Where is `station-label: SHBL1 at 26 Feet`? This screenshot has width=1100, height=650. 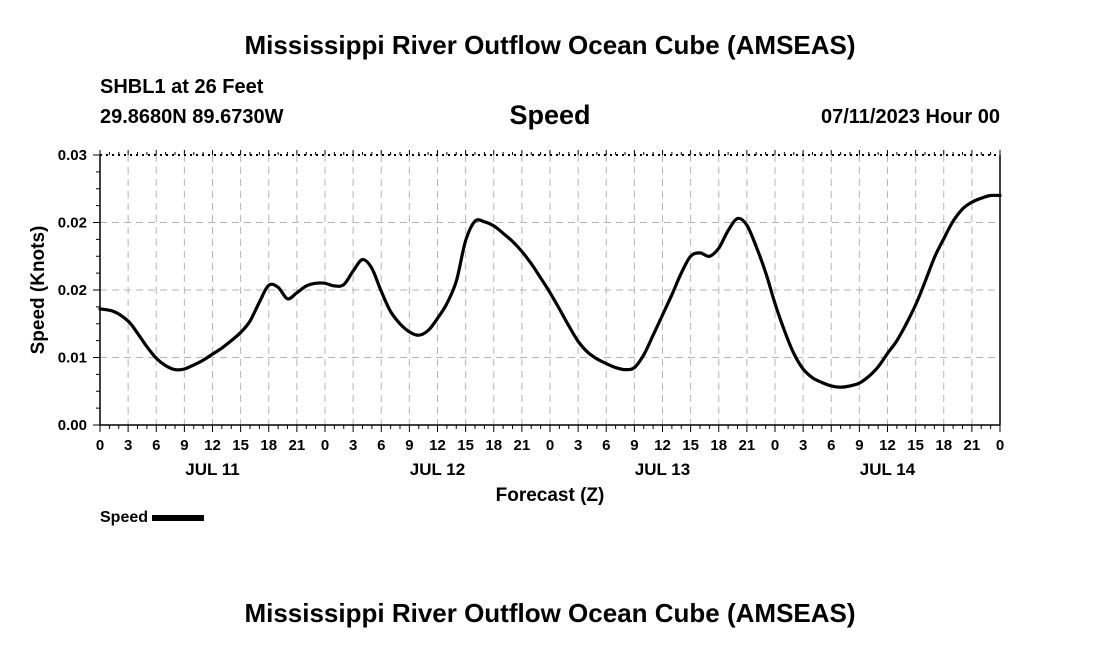 station-label: SHBL1 at 26 Feet is located at coordinates (182, 87).